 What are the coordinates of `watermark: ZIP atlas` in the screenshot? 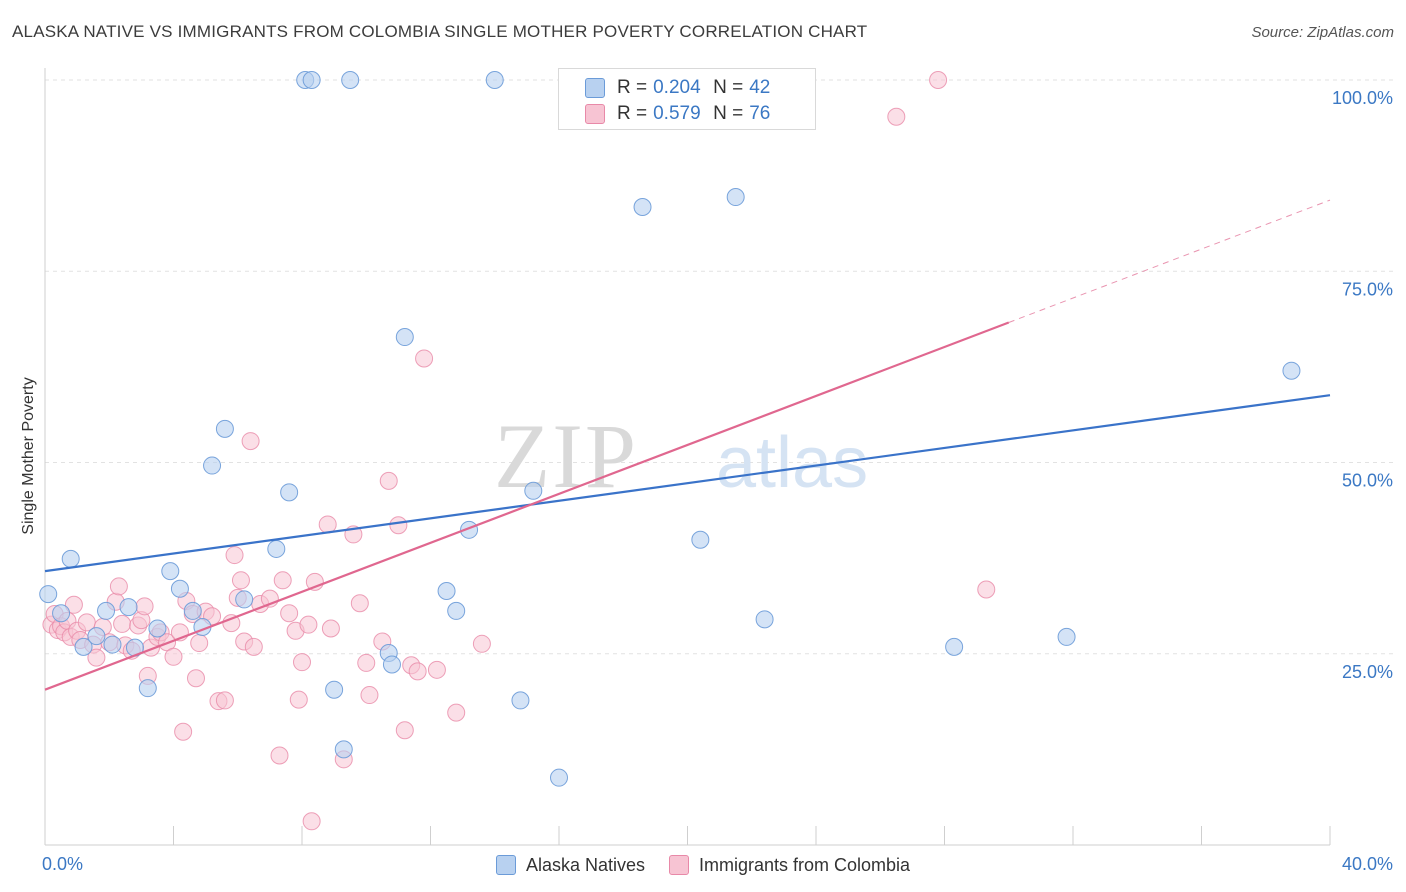 It's located at (681, 456).